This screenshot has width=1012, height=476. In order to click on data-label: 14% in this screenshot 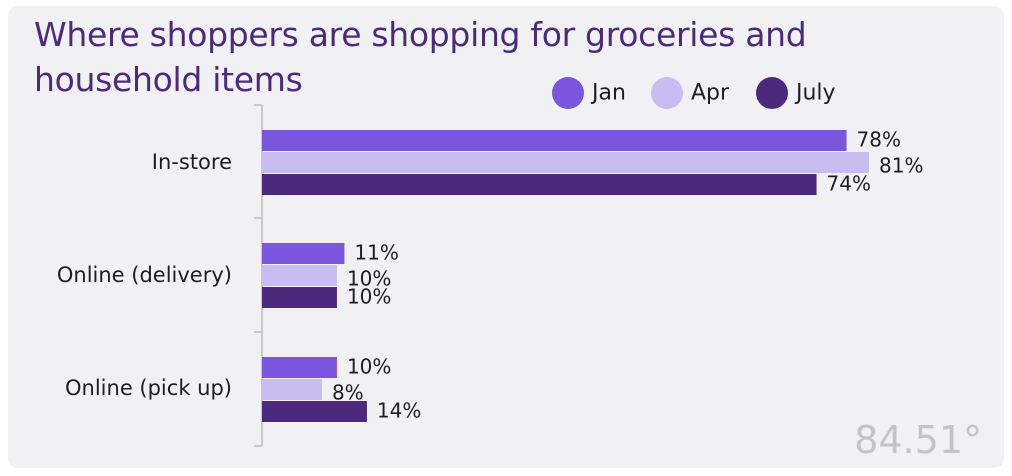, I will do `click(399, 411)`.